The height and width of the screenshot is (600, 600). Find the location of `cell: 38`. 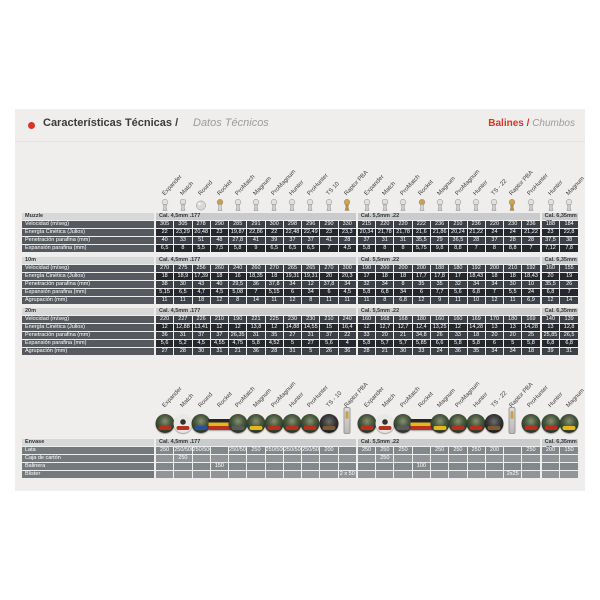

cell: 38 is located at coordinates (569, 240).